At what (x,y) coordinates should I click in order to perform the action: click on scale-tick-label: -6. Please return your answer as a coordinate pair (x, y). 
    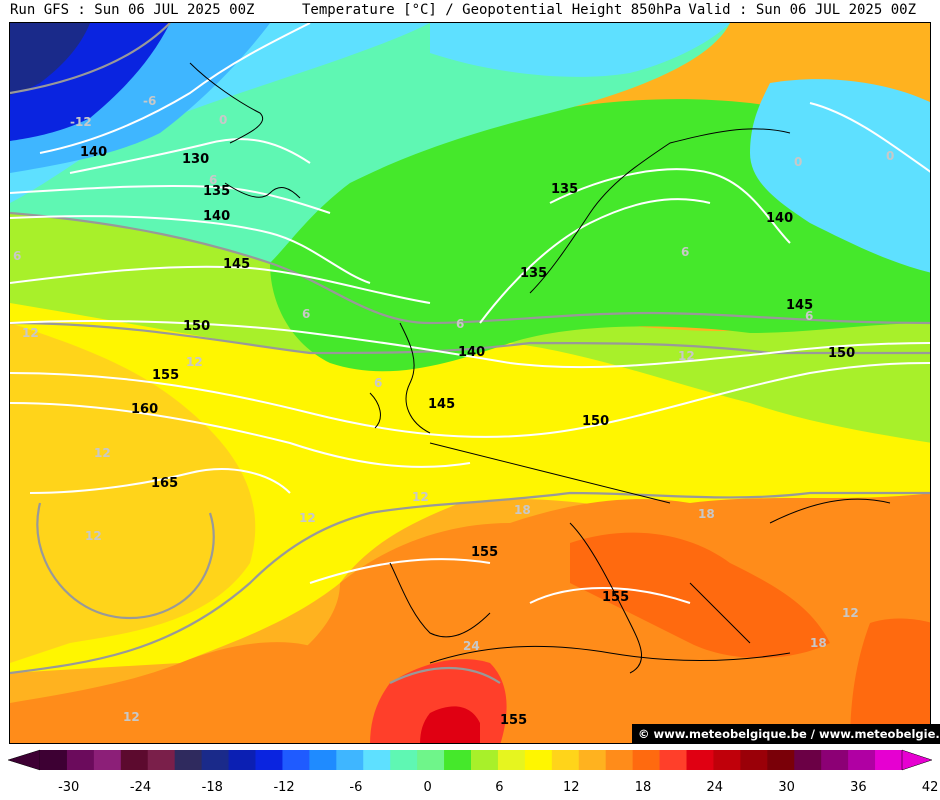
    Looking at the image, I should click on (355, 787).